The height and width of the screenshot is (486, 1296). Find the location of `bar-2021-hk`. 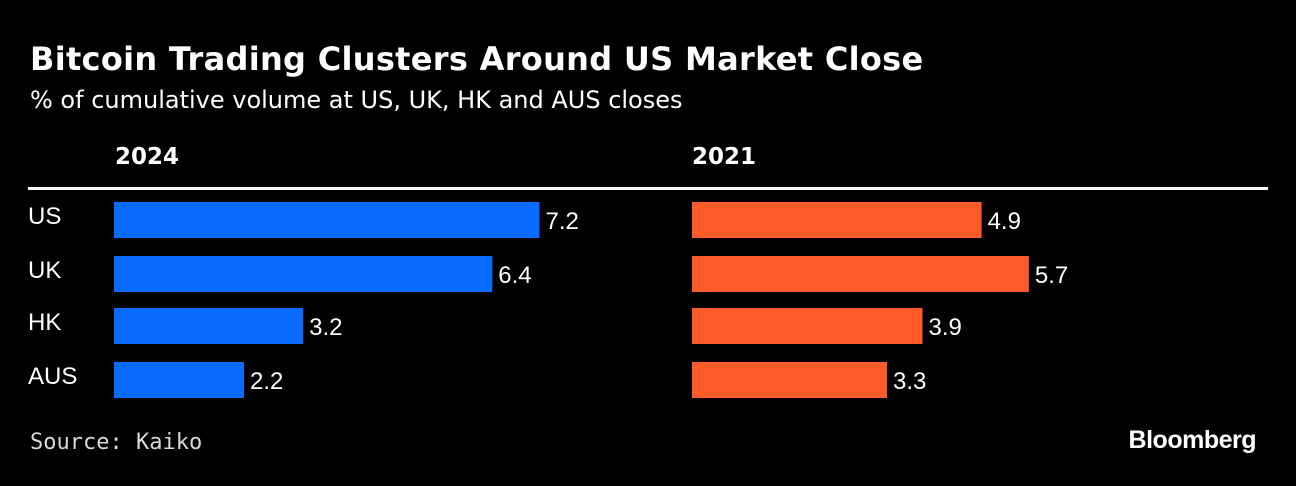

bar-2021-hk is located at coordinates (807, 326).